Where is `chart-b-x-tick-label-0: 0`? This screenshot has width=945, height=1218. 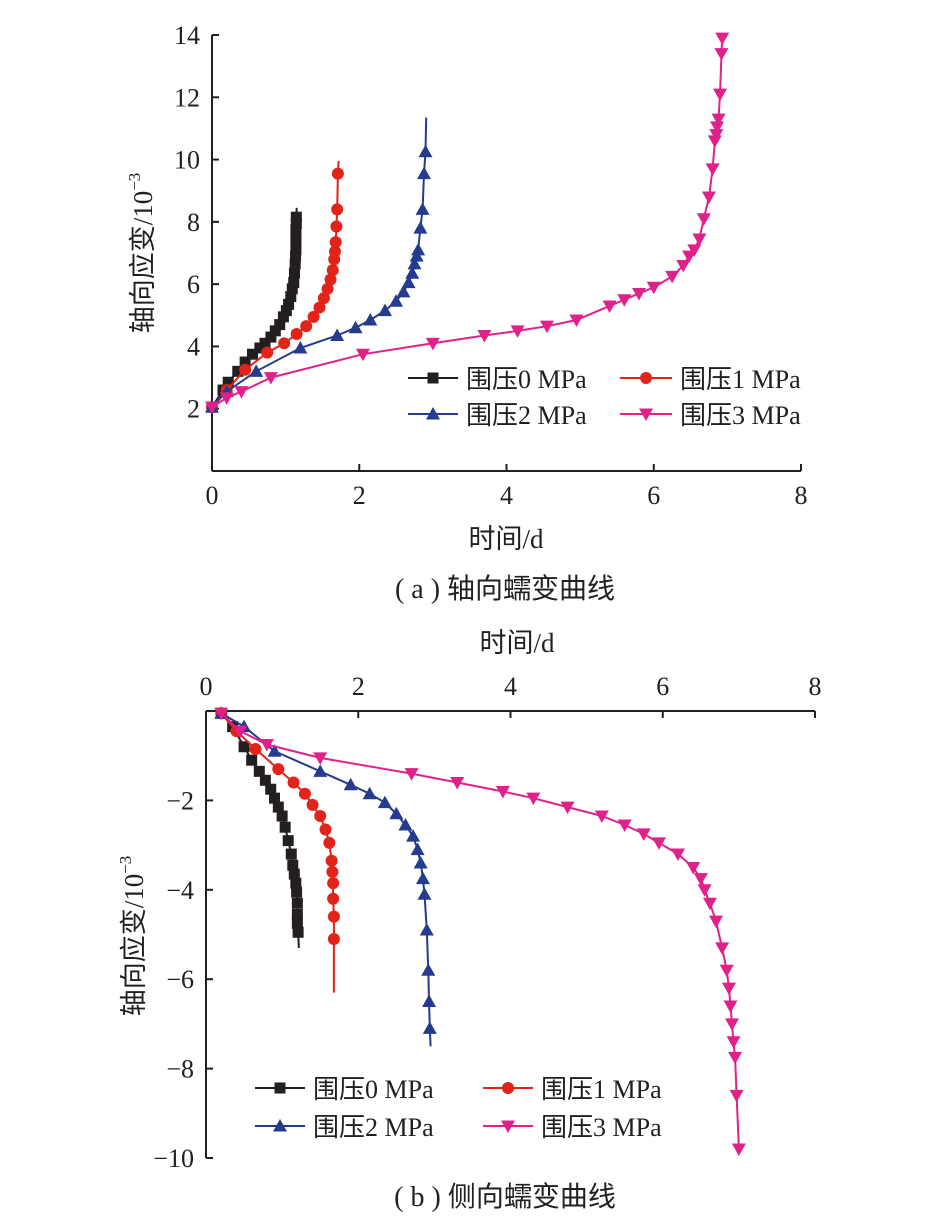
chart-b-x-tick-label-0: 0 is located at coordinates (206, 686).